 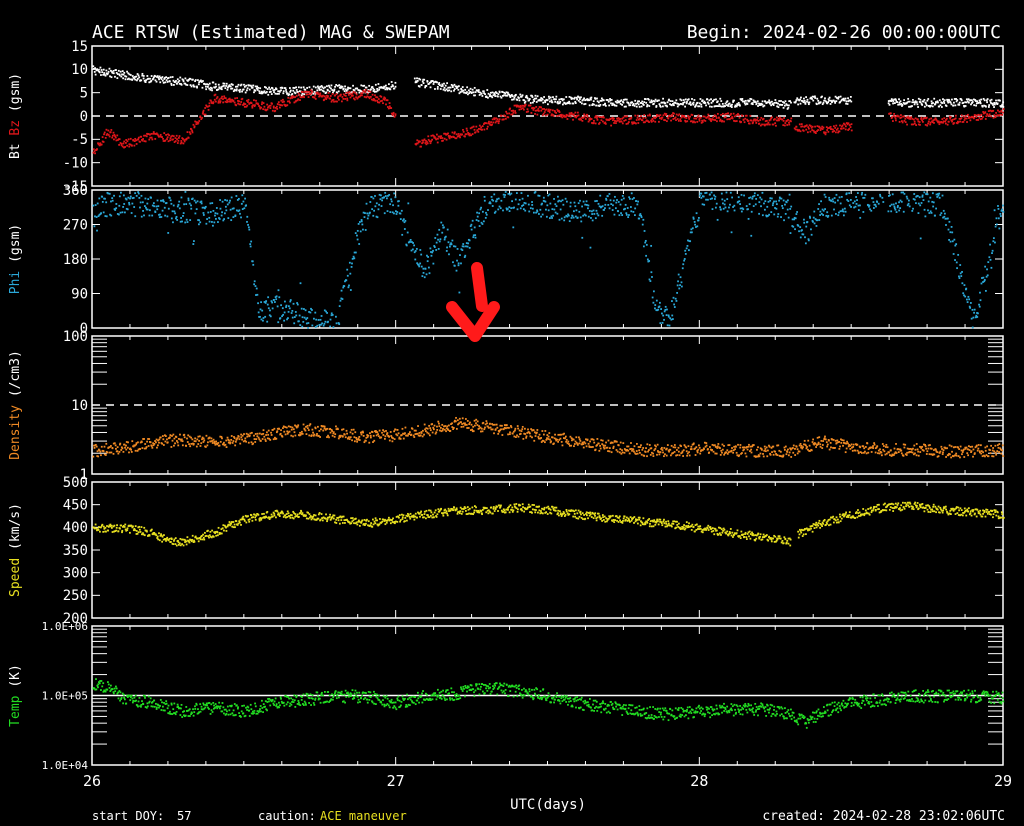 I want to click on y-tick-label: -10, so click(x=75, y=164).